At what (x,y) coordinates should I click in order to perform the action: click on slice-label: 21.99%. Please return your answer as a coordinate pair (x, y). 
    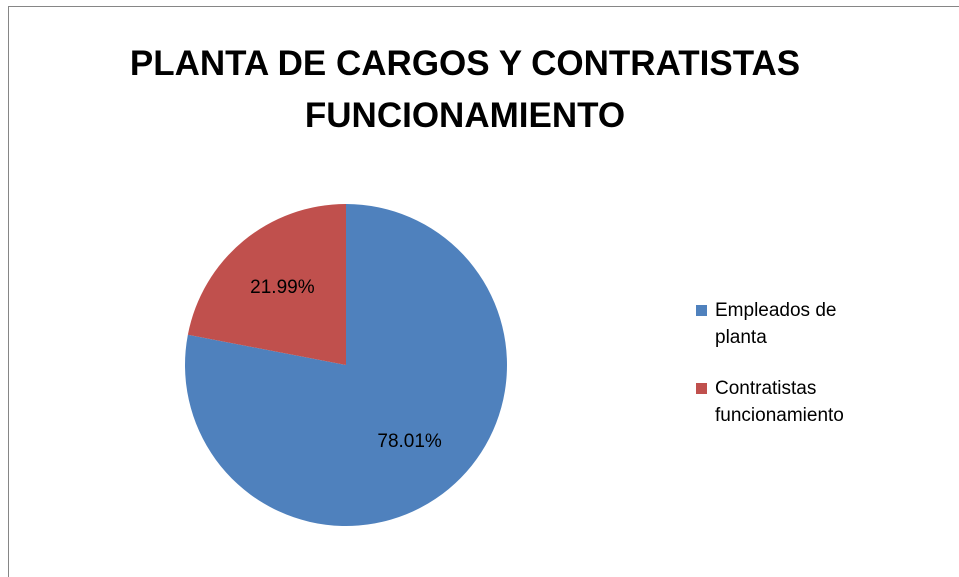
    Looking at the image, I should click on (282, 287).